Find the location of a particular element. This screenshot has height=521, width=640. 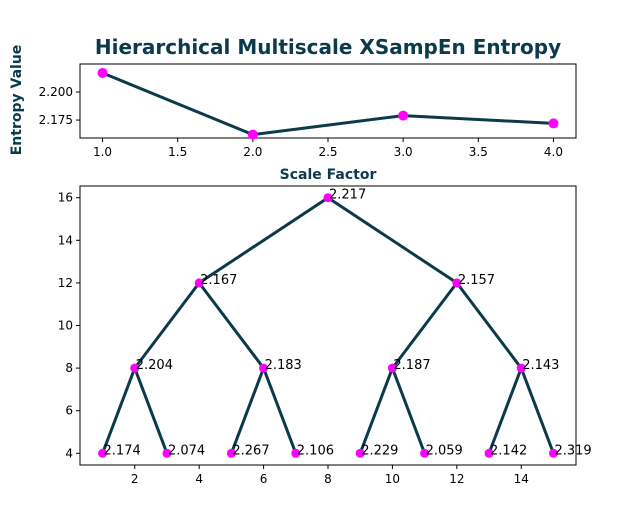

x-tick-label: 3.5 is located at coordinates (478, 152).